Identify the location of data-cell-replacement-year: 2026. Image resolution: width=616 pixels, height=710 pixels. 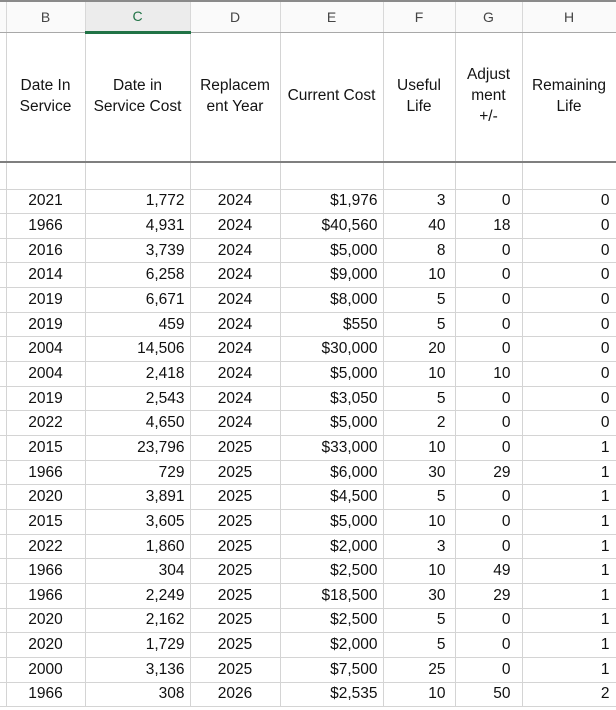
(235, 695).